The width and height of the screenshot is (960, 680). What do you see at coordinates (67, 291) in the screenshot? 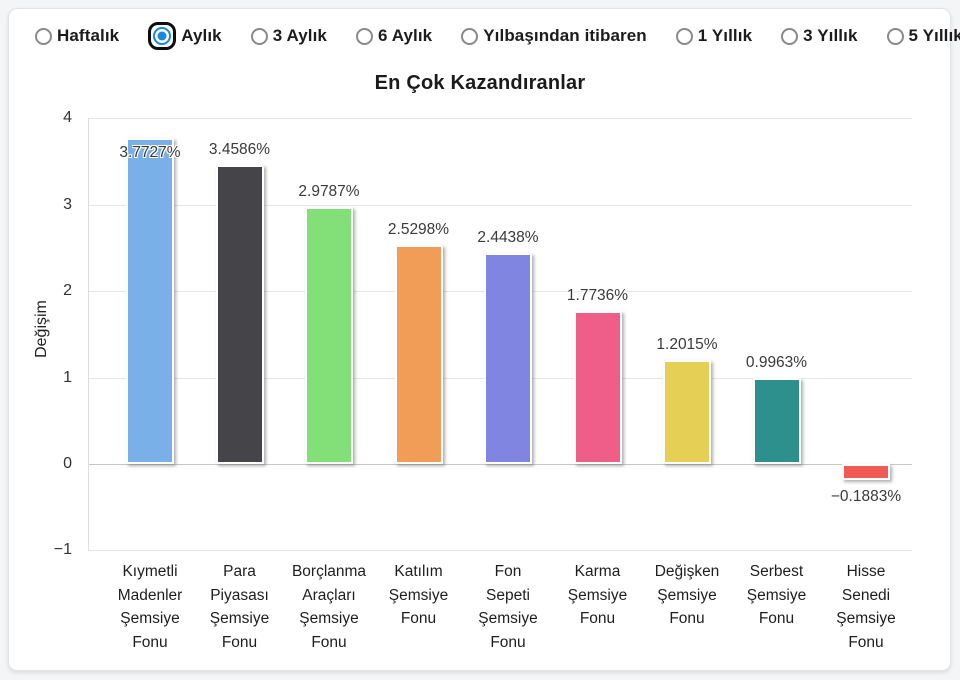
I see `y-tick-label: 2` at bounding box center [67, 291].